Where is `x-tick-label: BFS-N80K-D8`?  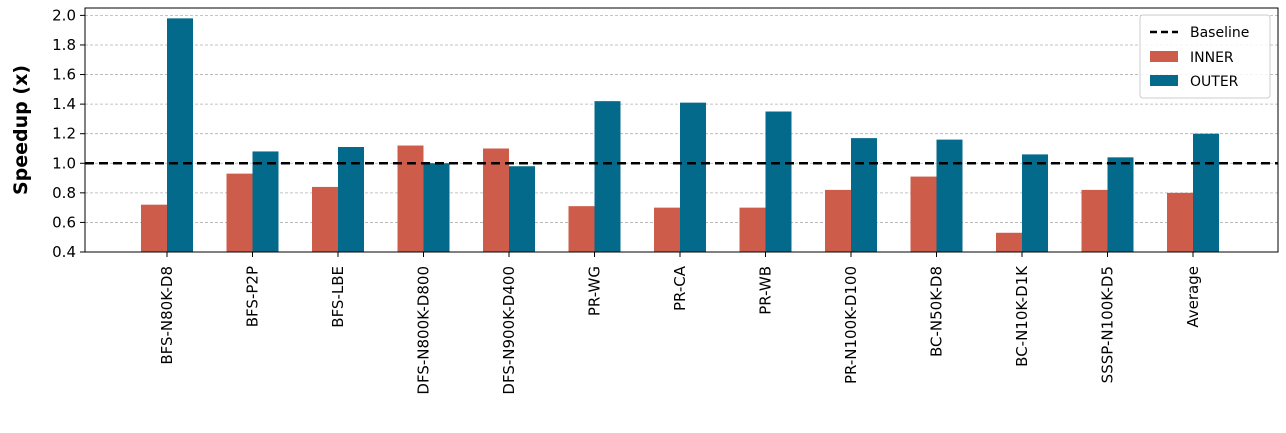 x-tick-label: BFS-N80K-D8 is located at coordinates (167, 315).